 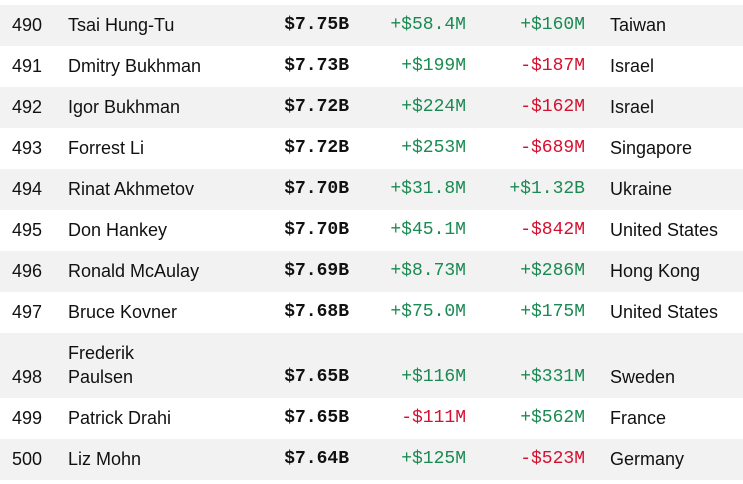 What do you see at coordinates (552, 230) in the screenshot?
I see `change: -$842M` at bounding box center [552, 230].